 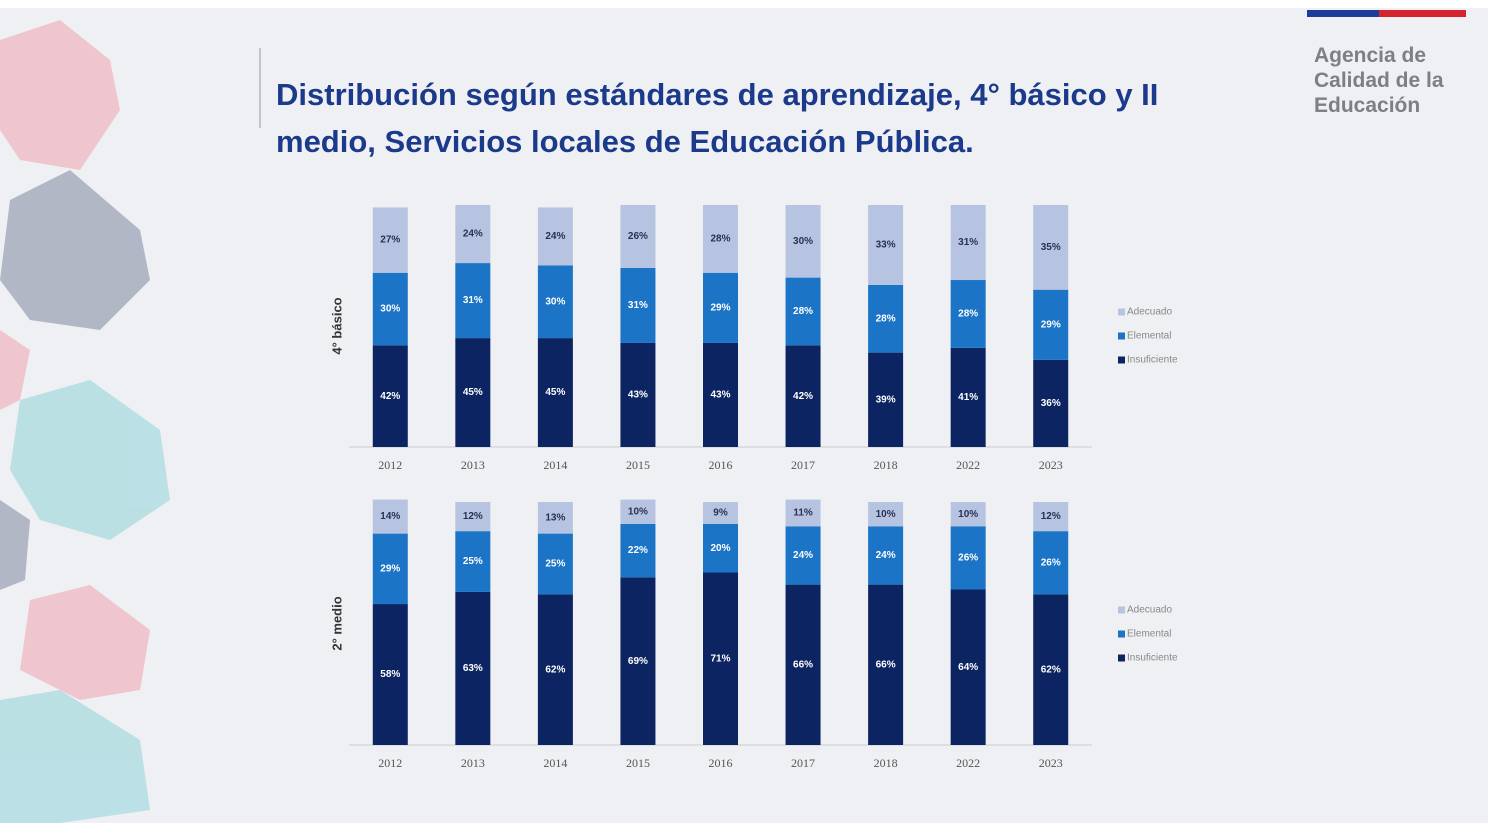 What do you see at coordinates (1051, 247) in the screenshot?
I see `data-label: 35%` at bounding box center [1051, 247].